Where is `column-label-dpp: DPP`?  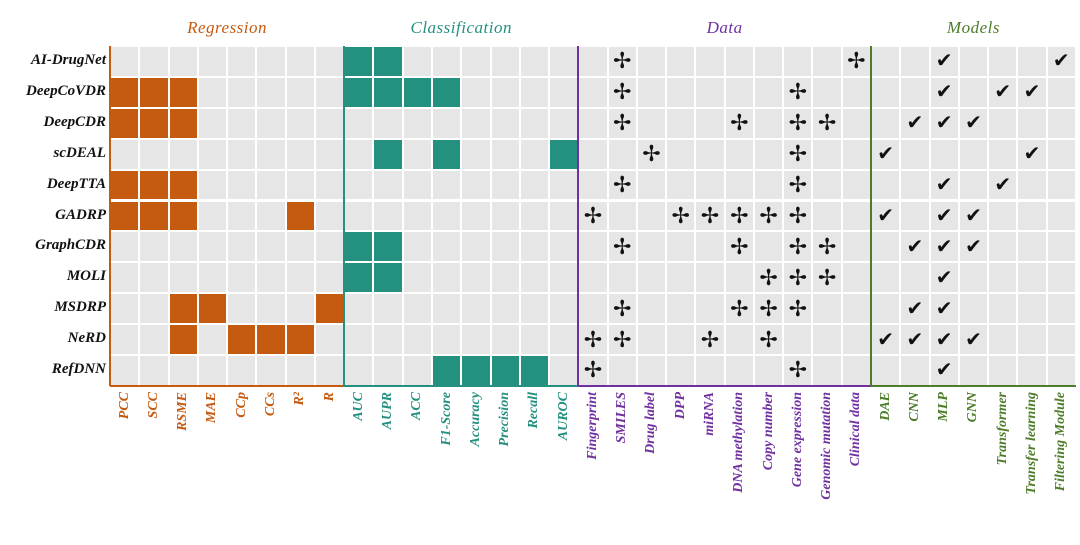 column-label-dpp: DPP is located at coordinates (680, 406).